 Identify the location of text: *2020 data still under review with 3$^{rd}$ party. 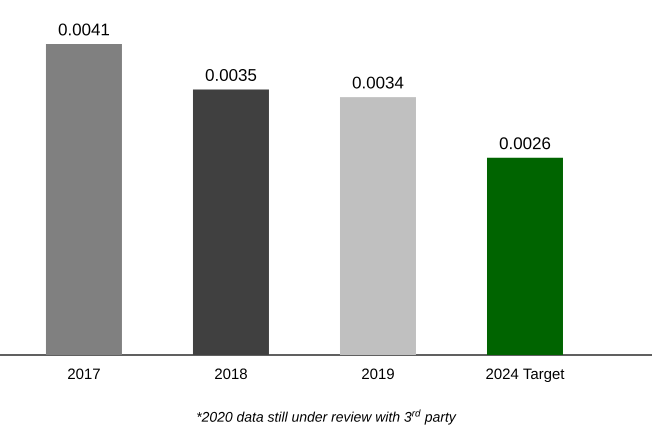
(326, 417).